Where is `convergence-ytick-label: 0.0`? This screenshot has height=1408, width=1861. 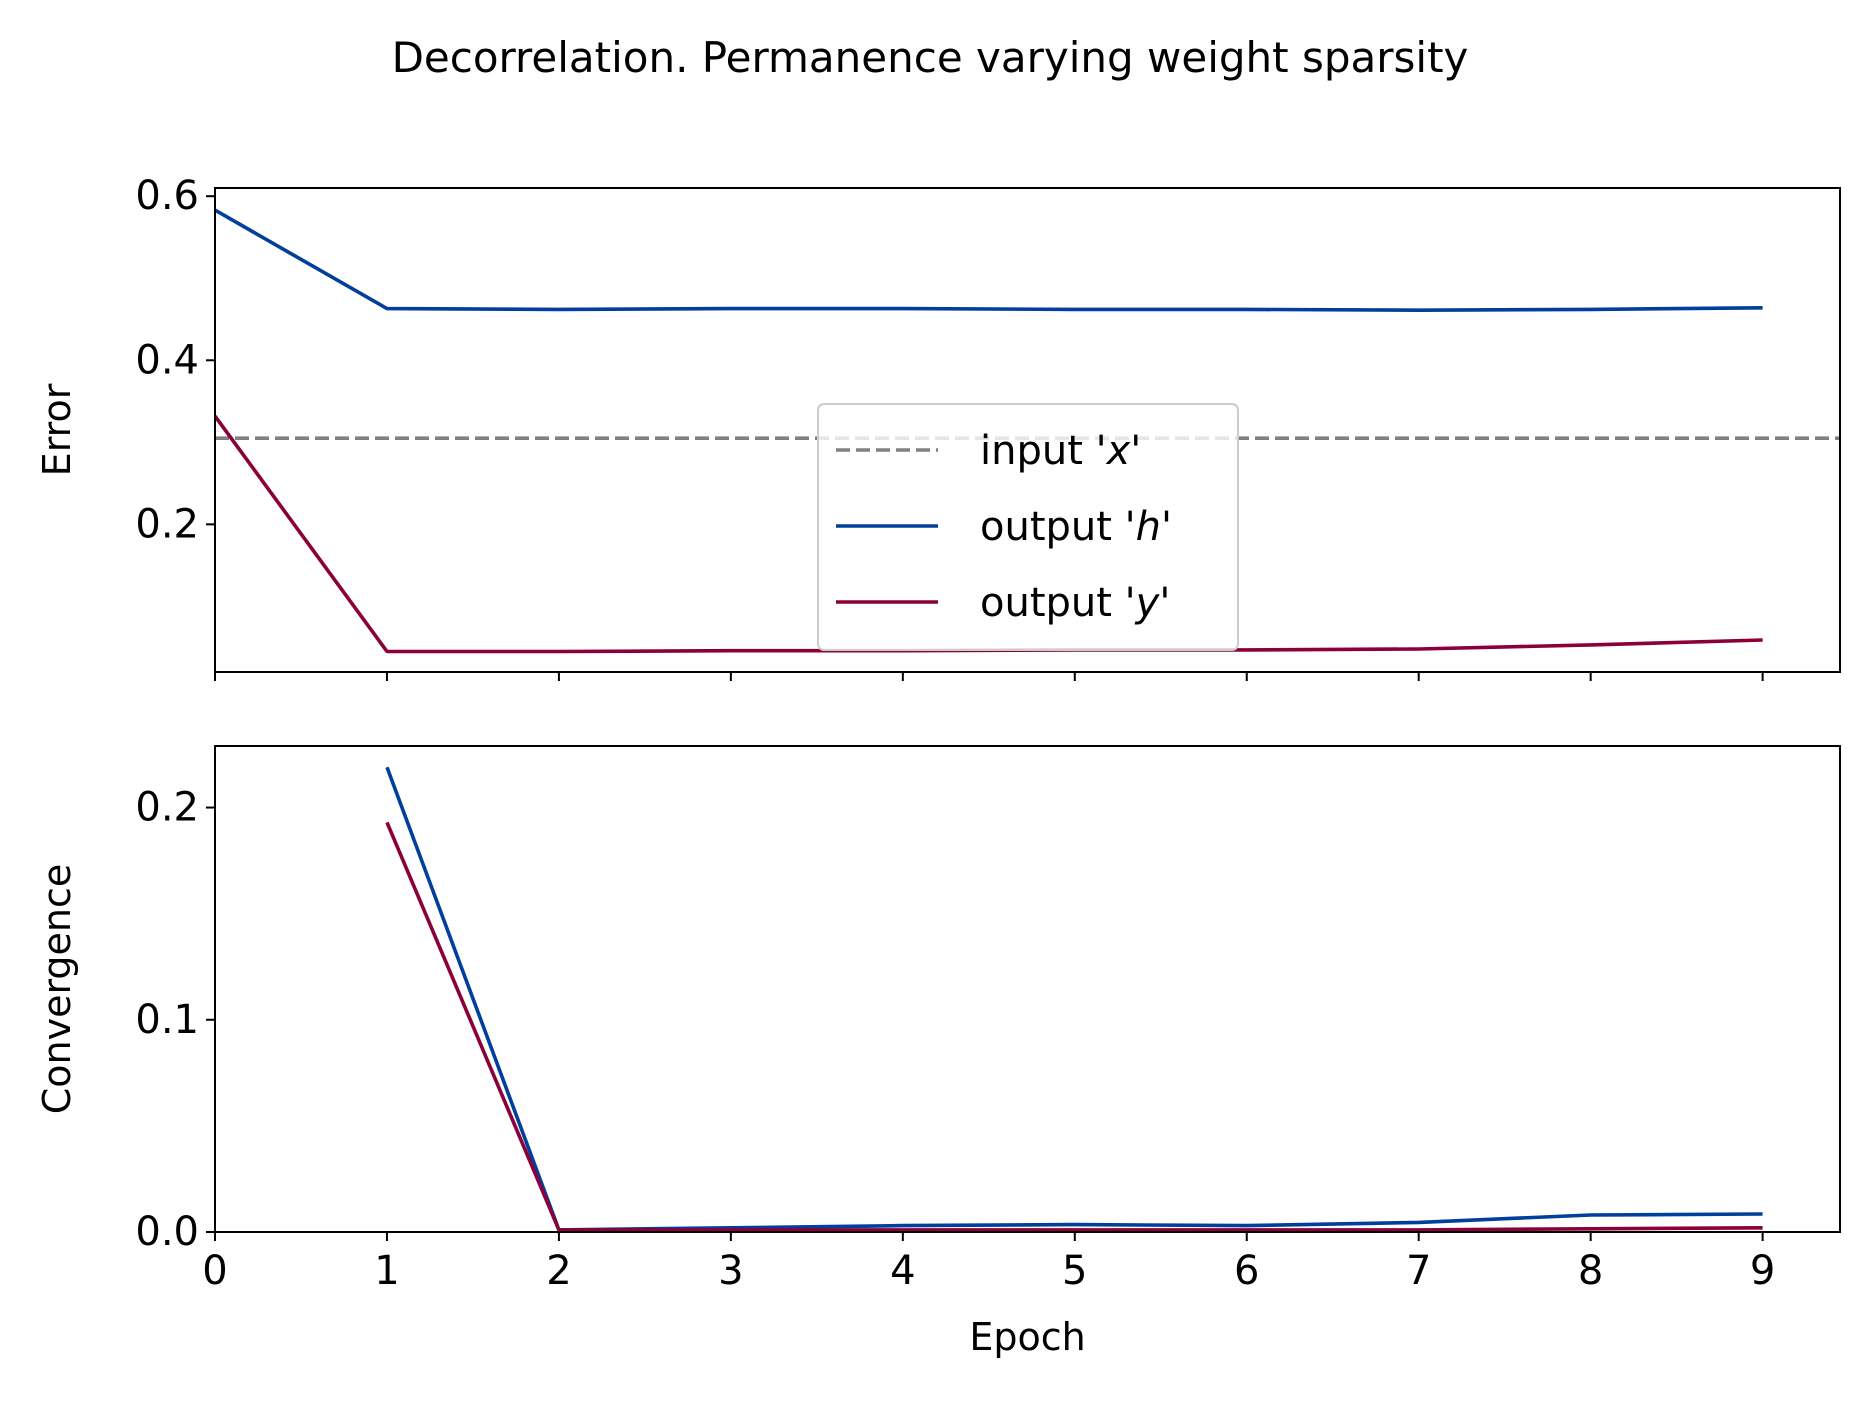
convergence-ytick-label: 0.0 is located at coordinates (167, 1232).